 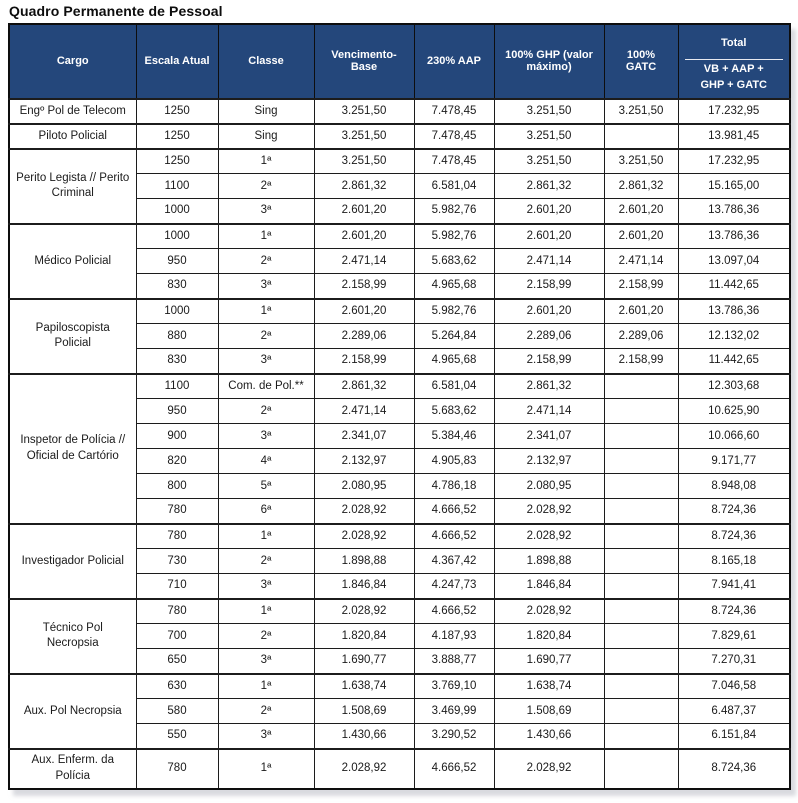 I want to click on vb-cell: 2.861,32, so click(x=364, y=186).